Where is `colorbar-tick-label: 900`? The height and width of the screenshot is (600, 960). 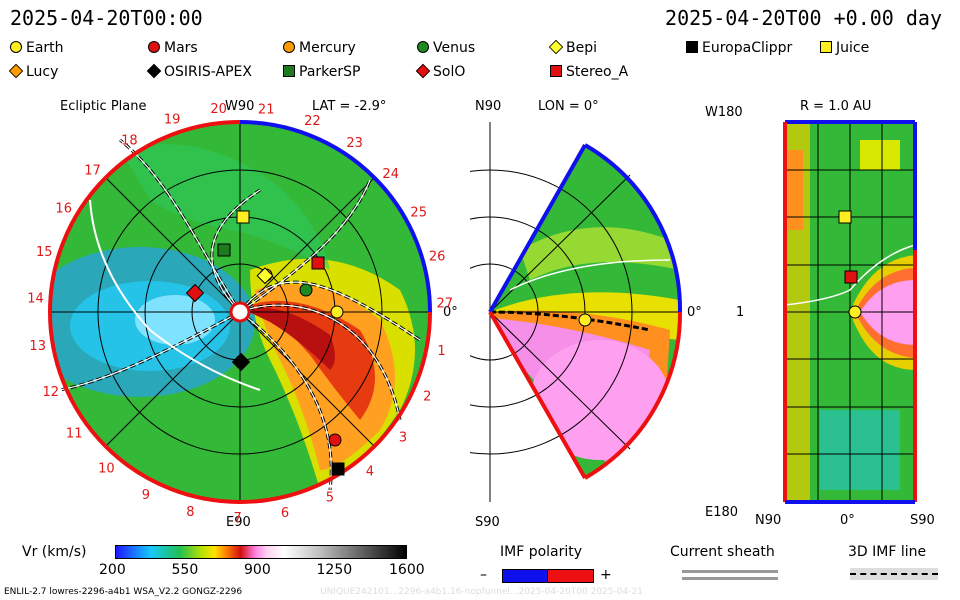 colorbar-tick-label: 900 is located at coordinates (257, 570).